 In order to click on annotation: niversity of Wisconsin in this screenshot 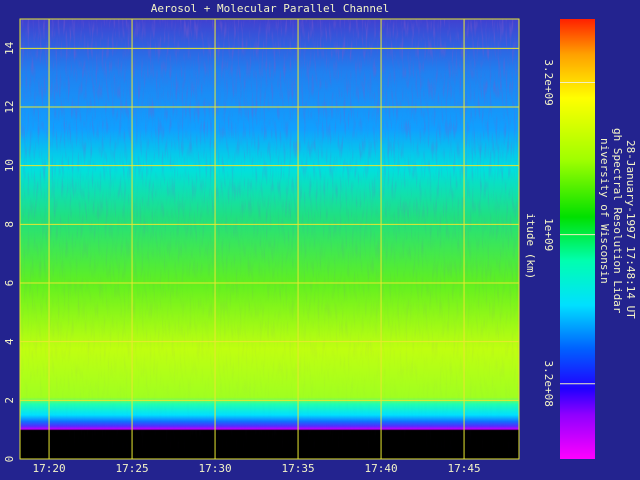, I will do `click(604, 211)`.